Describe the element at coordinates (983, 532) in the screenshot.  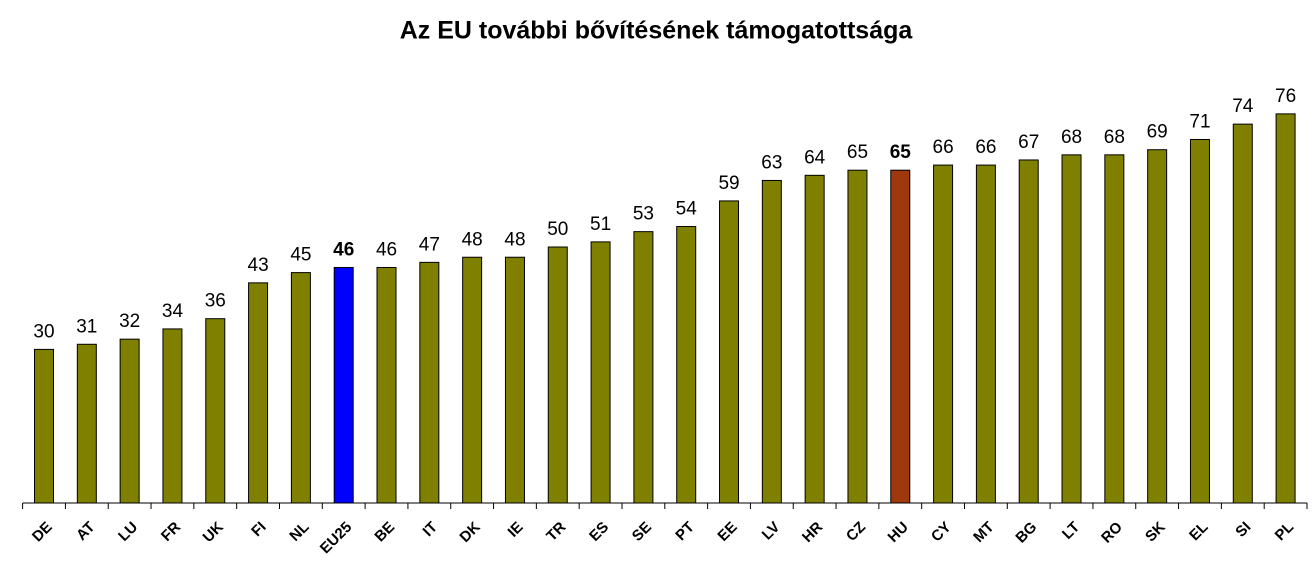
I see `x-tick-label: MT` at that location.